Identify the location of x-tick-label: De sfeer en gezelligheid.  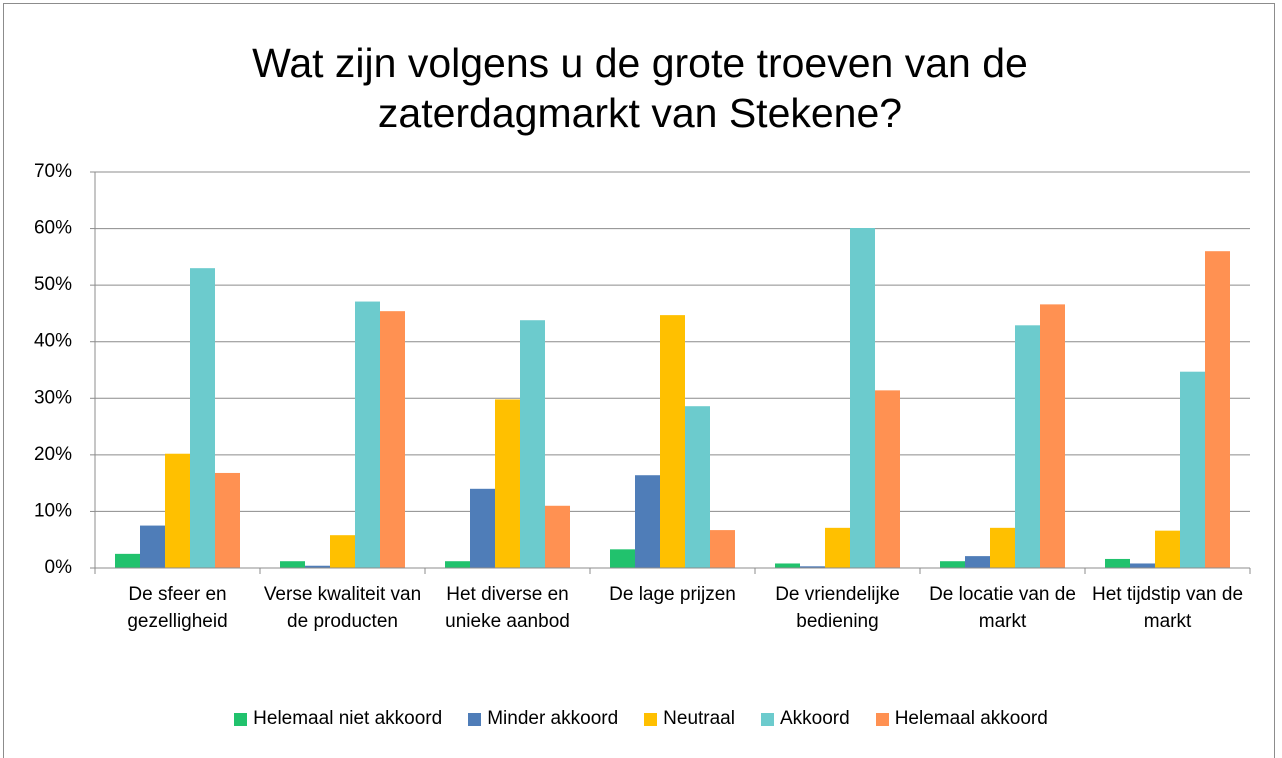
(177, 608).